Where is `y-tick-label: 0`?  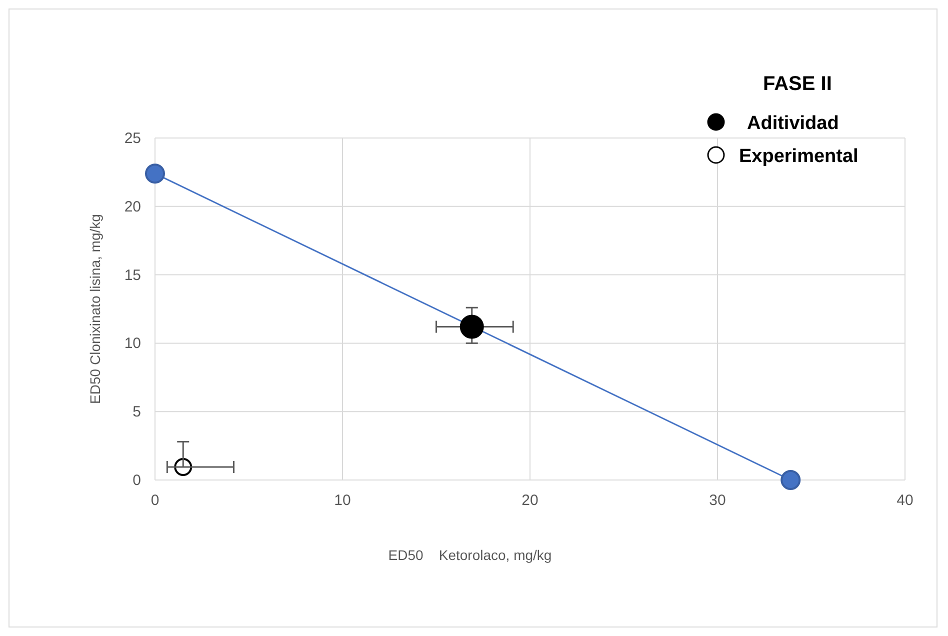 y-tick-label: 0 is located at coordinates (136, 480).